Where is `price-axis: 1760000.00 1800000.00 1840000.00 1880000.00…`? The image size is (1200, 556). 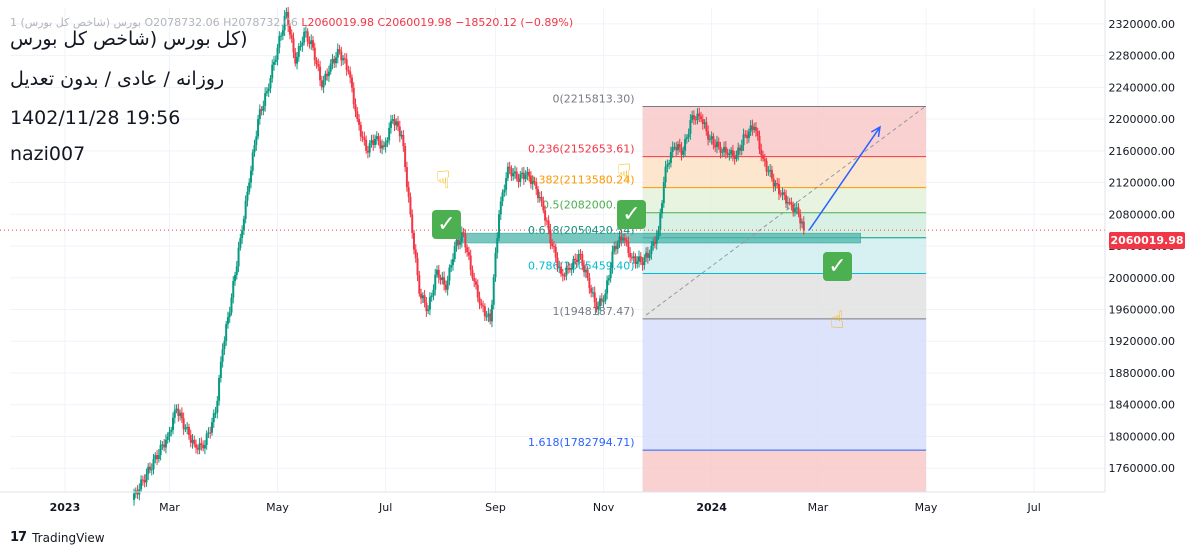
price-axis: 1760000.00 1800000.00 1840000.00 1880000.00… is located at coordinates (1139, 246).